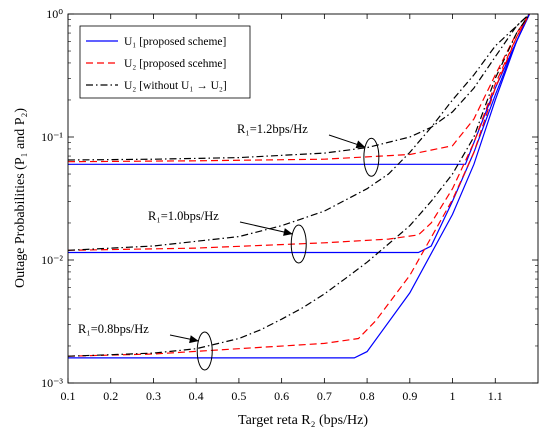 The image size is (550, 435). Describe the element at coordinates (175, 64) in the screenshot. I see `legend-label-u2-proposed: U₂ [proposed scehme]` at that location.